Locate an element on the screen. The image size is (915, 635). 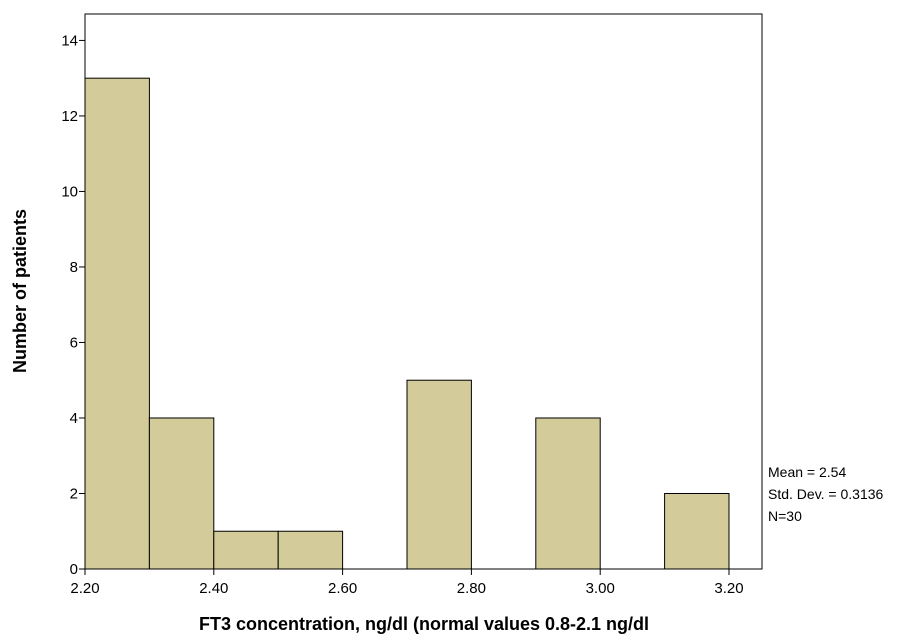
std-dev-stat: Std. Dev. = 0.3136 is located at coordinates (826, 494).